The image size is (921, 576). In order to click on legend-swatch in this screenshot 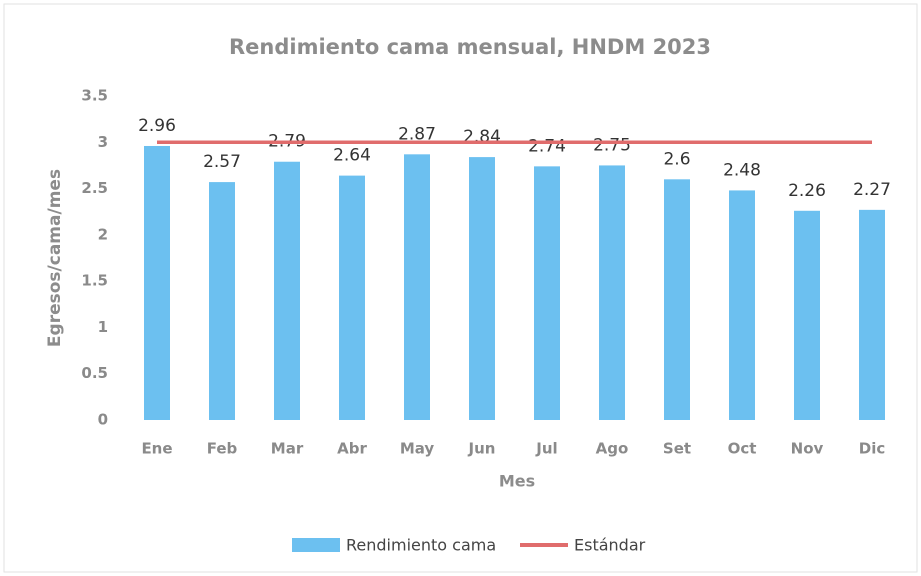, I will do `click(316, 545)`.